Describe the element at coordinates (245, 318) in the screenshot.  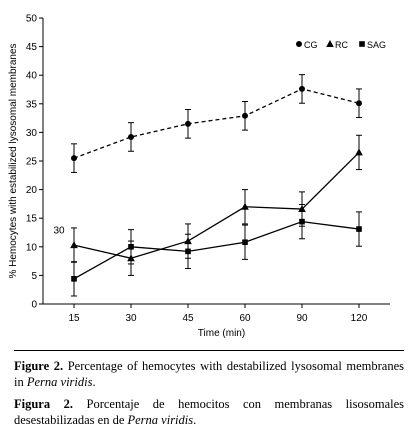
I see `x-tick-label: 60` at that location.